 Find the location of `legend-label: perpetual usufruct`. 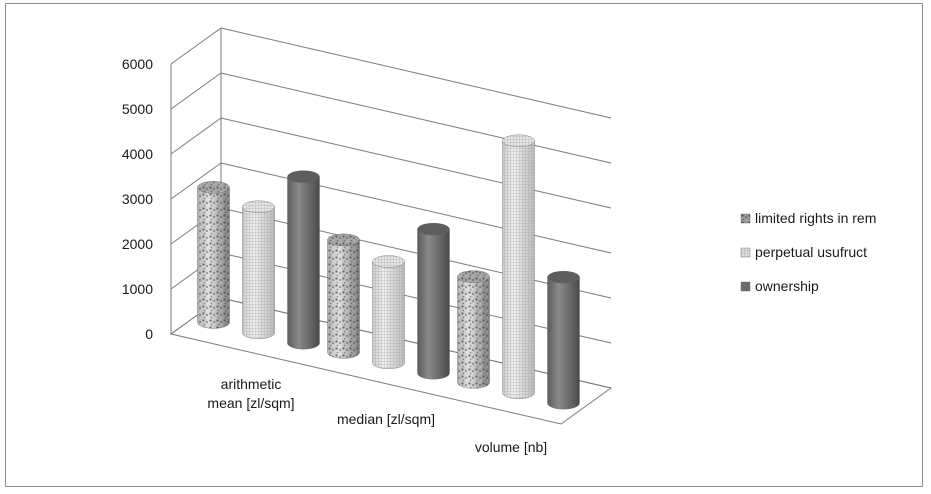

legend-label: perpetual usufruct is located at coordinates (811, 252).